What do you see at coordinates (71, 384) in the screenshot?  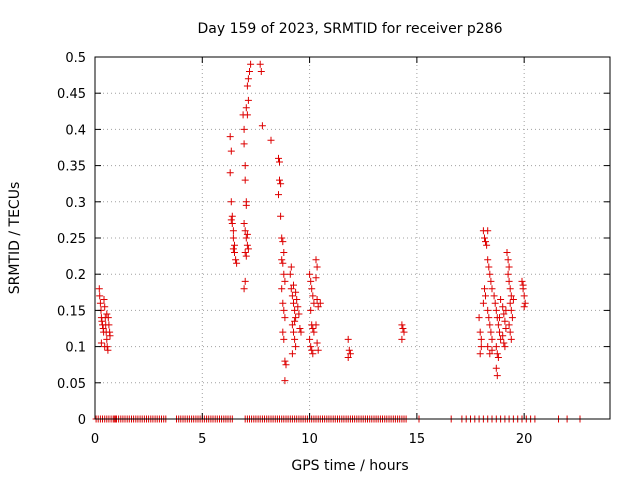 I see `y-tick-label: 0.05` at bounding box center [71, 384].